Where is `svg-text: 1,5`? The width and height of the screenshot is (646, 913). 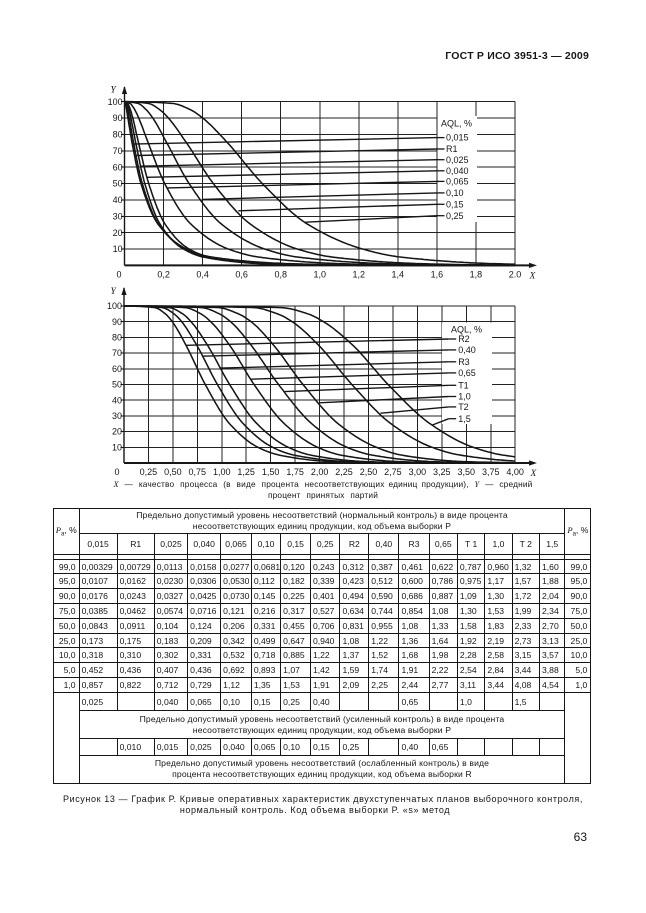
svg-text: 1,5 is located at coordinates (464, 419).